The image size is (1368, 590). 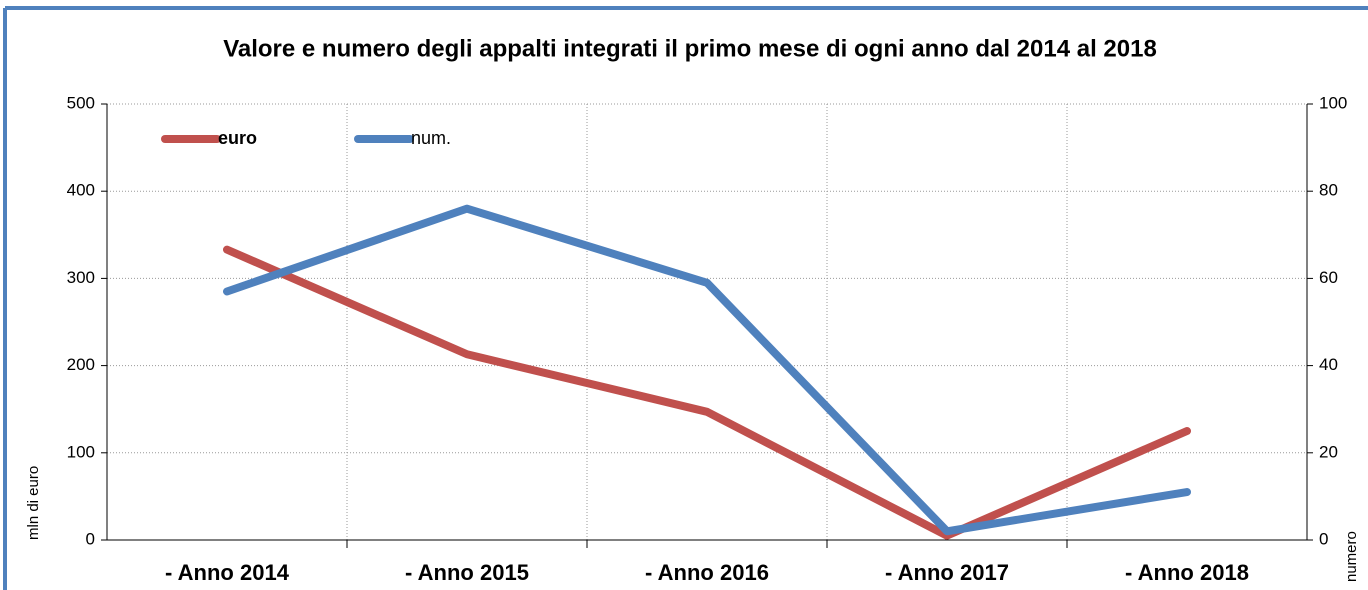 I want to click on x-tick-label: - Anno 2017, so click(x=947, y=572).